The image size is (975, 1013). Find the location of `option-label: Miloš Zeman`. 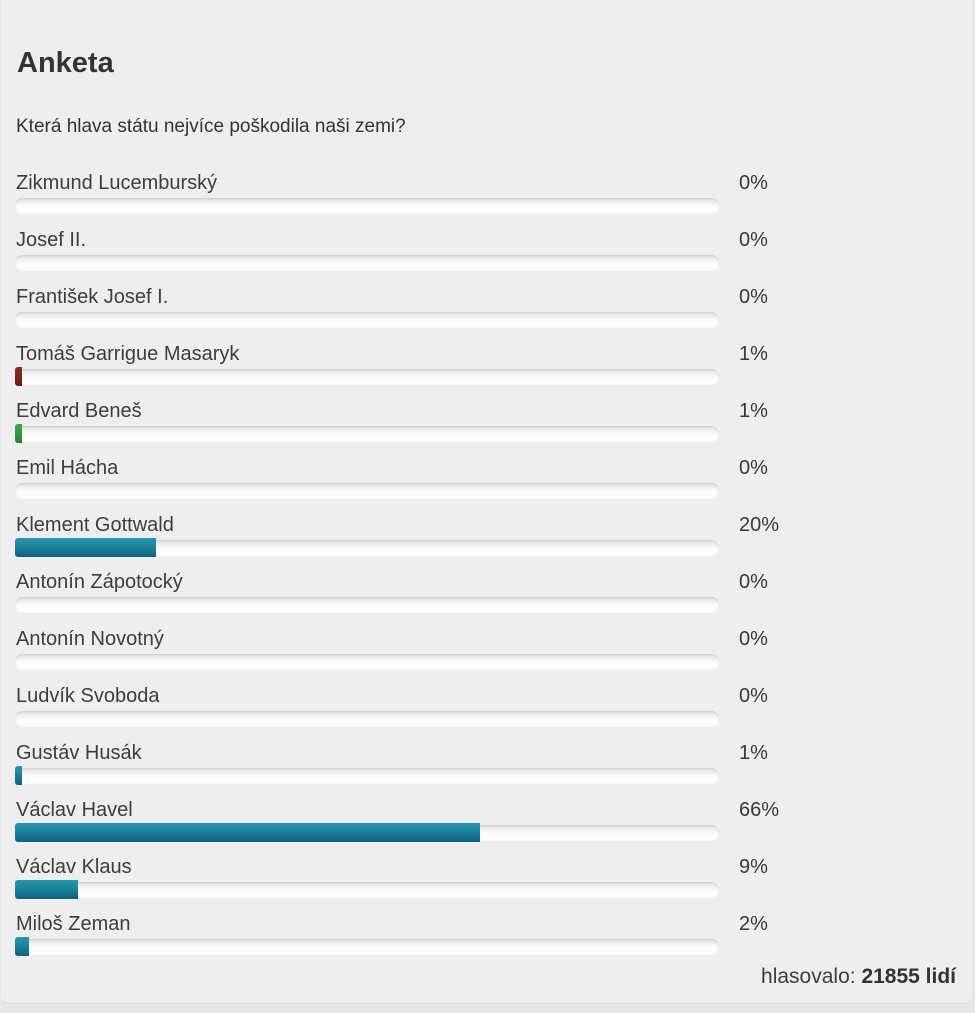

option-label: Miloš Zeman is located at coordinates (73, 924).